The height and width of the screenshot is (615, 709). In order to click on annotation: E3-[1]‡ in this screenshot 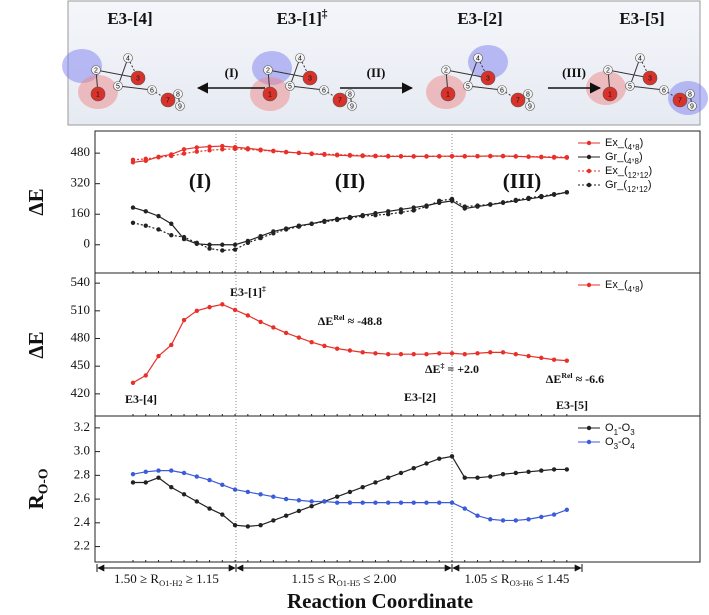, I will do `click(248, 291)`.